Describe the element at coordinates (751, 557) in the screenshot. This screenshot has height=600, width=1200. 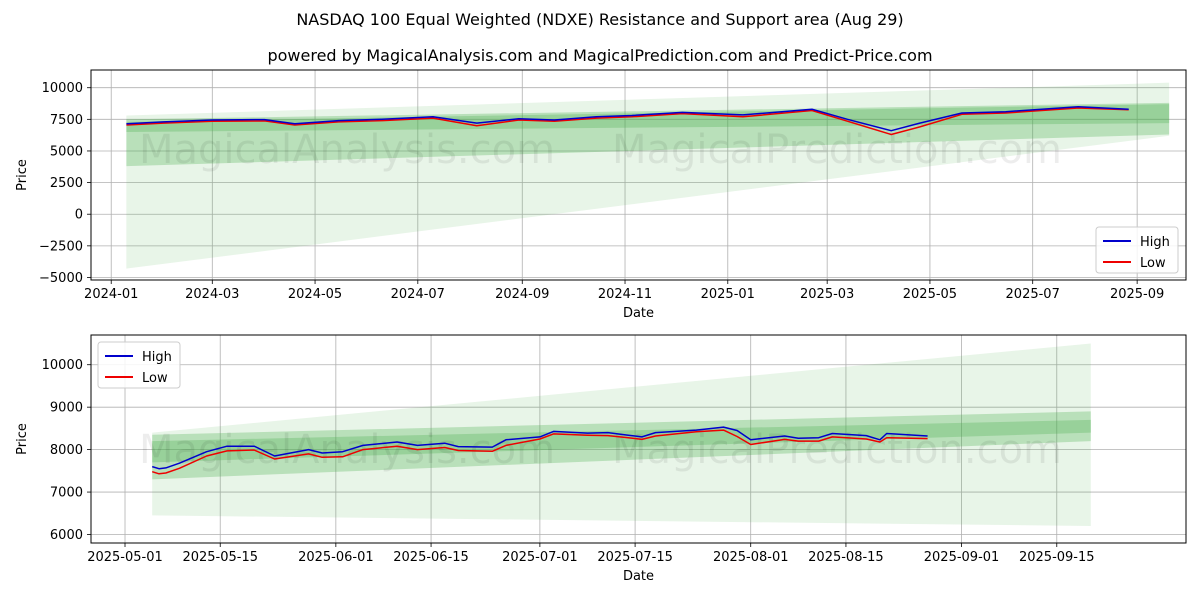
I see `x-tick-label: 2025-08-01` at that location.